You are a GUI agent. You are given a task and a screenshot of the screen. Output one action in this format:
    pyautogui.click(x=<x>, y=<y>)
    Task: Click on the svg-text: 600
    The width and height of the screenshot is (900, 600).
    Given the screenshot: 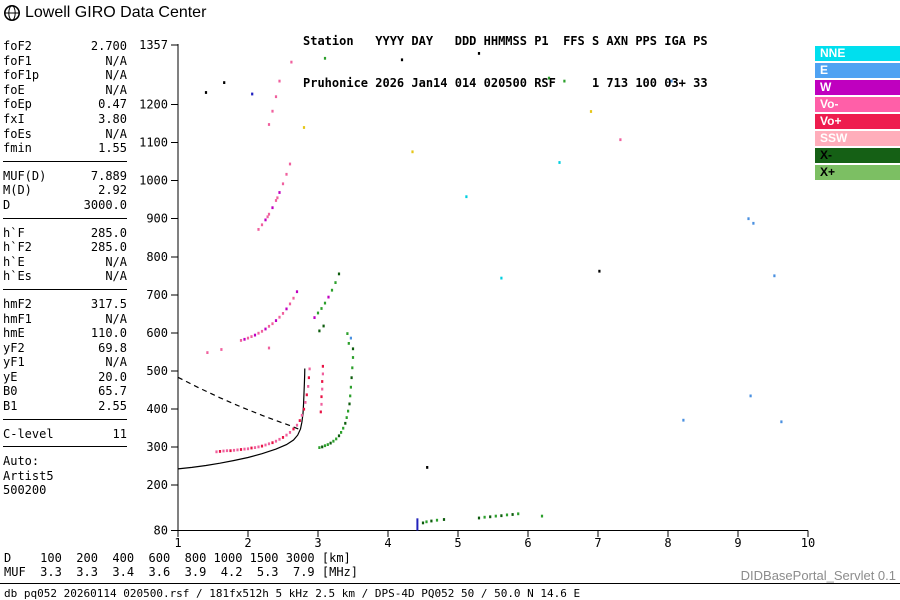 What is the action you would take?
    pyautogui.click(x=157, y=333)
    